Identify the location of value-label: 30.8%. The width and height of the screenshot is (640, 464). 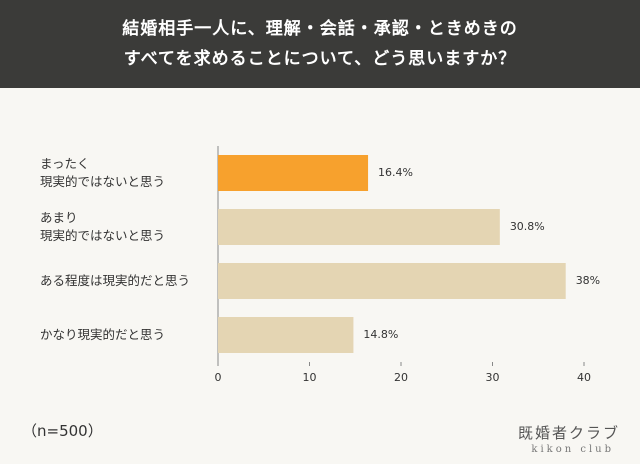
(527, 226).